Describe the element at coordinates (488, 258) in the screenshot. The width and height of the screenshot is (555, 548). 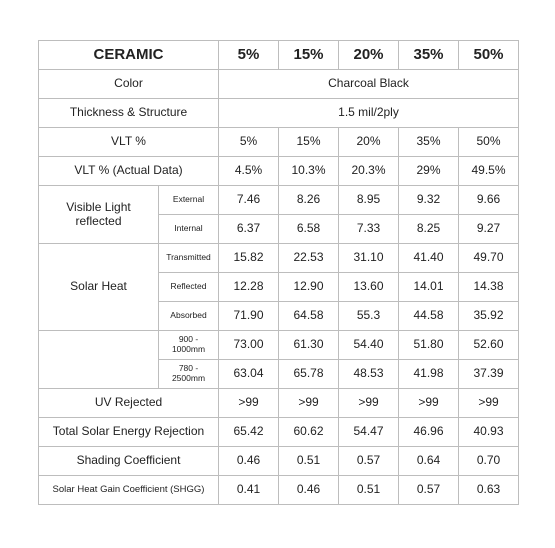
I see `value-cell: 49.70` at that location.